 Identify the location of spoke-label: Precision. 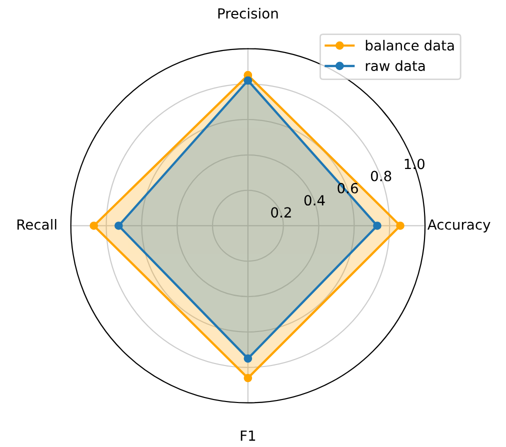
(248, 13).